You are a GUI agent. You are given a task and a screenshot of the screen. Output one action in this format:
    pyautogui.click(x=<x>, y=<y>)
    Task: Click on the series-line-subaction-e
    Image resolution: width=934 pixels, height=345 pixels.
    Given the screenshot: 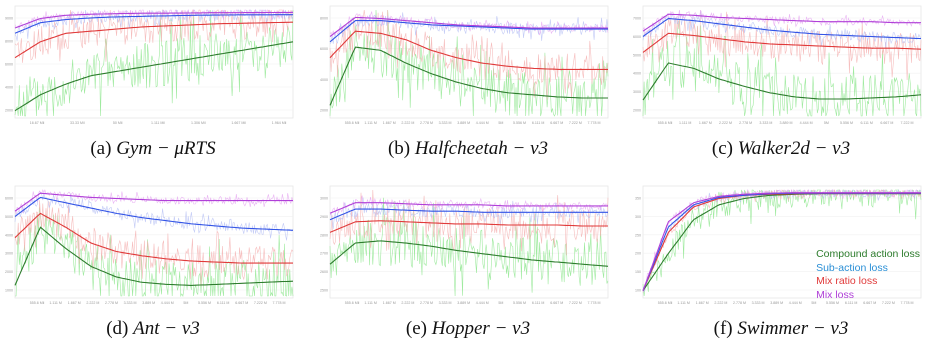 What is the action you would take?
    pyautogui.click(x=468, y=214)
    